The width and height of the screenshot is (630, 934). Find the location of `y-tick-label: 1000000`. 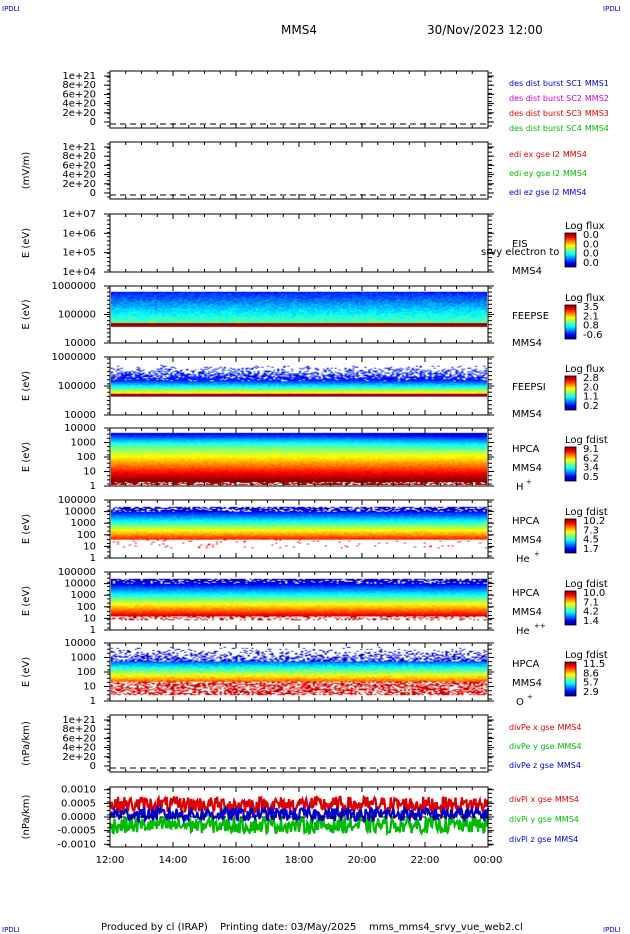

y-tick-label: 1000000 is located at coordinates (73, 286).